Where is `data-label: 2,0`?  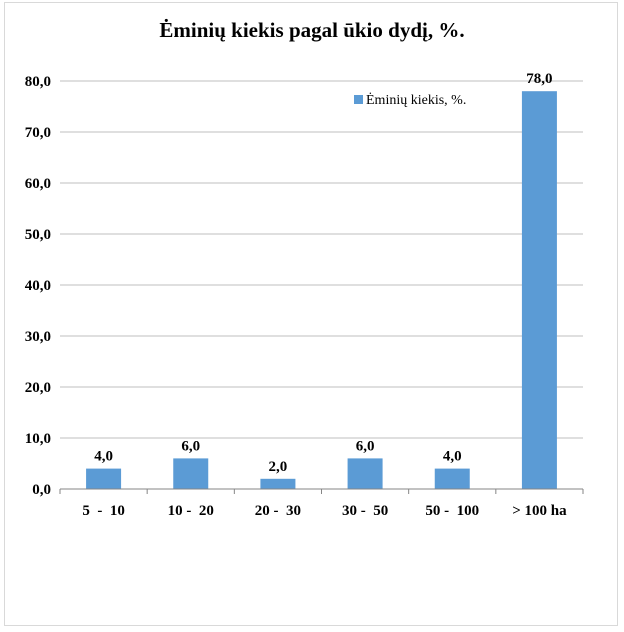
data-label: 2,0 is located at coordinates (278, 467).